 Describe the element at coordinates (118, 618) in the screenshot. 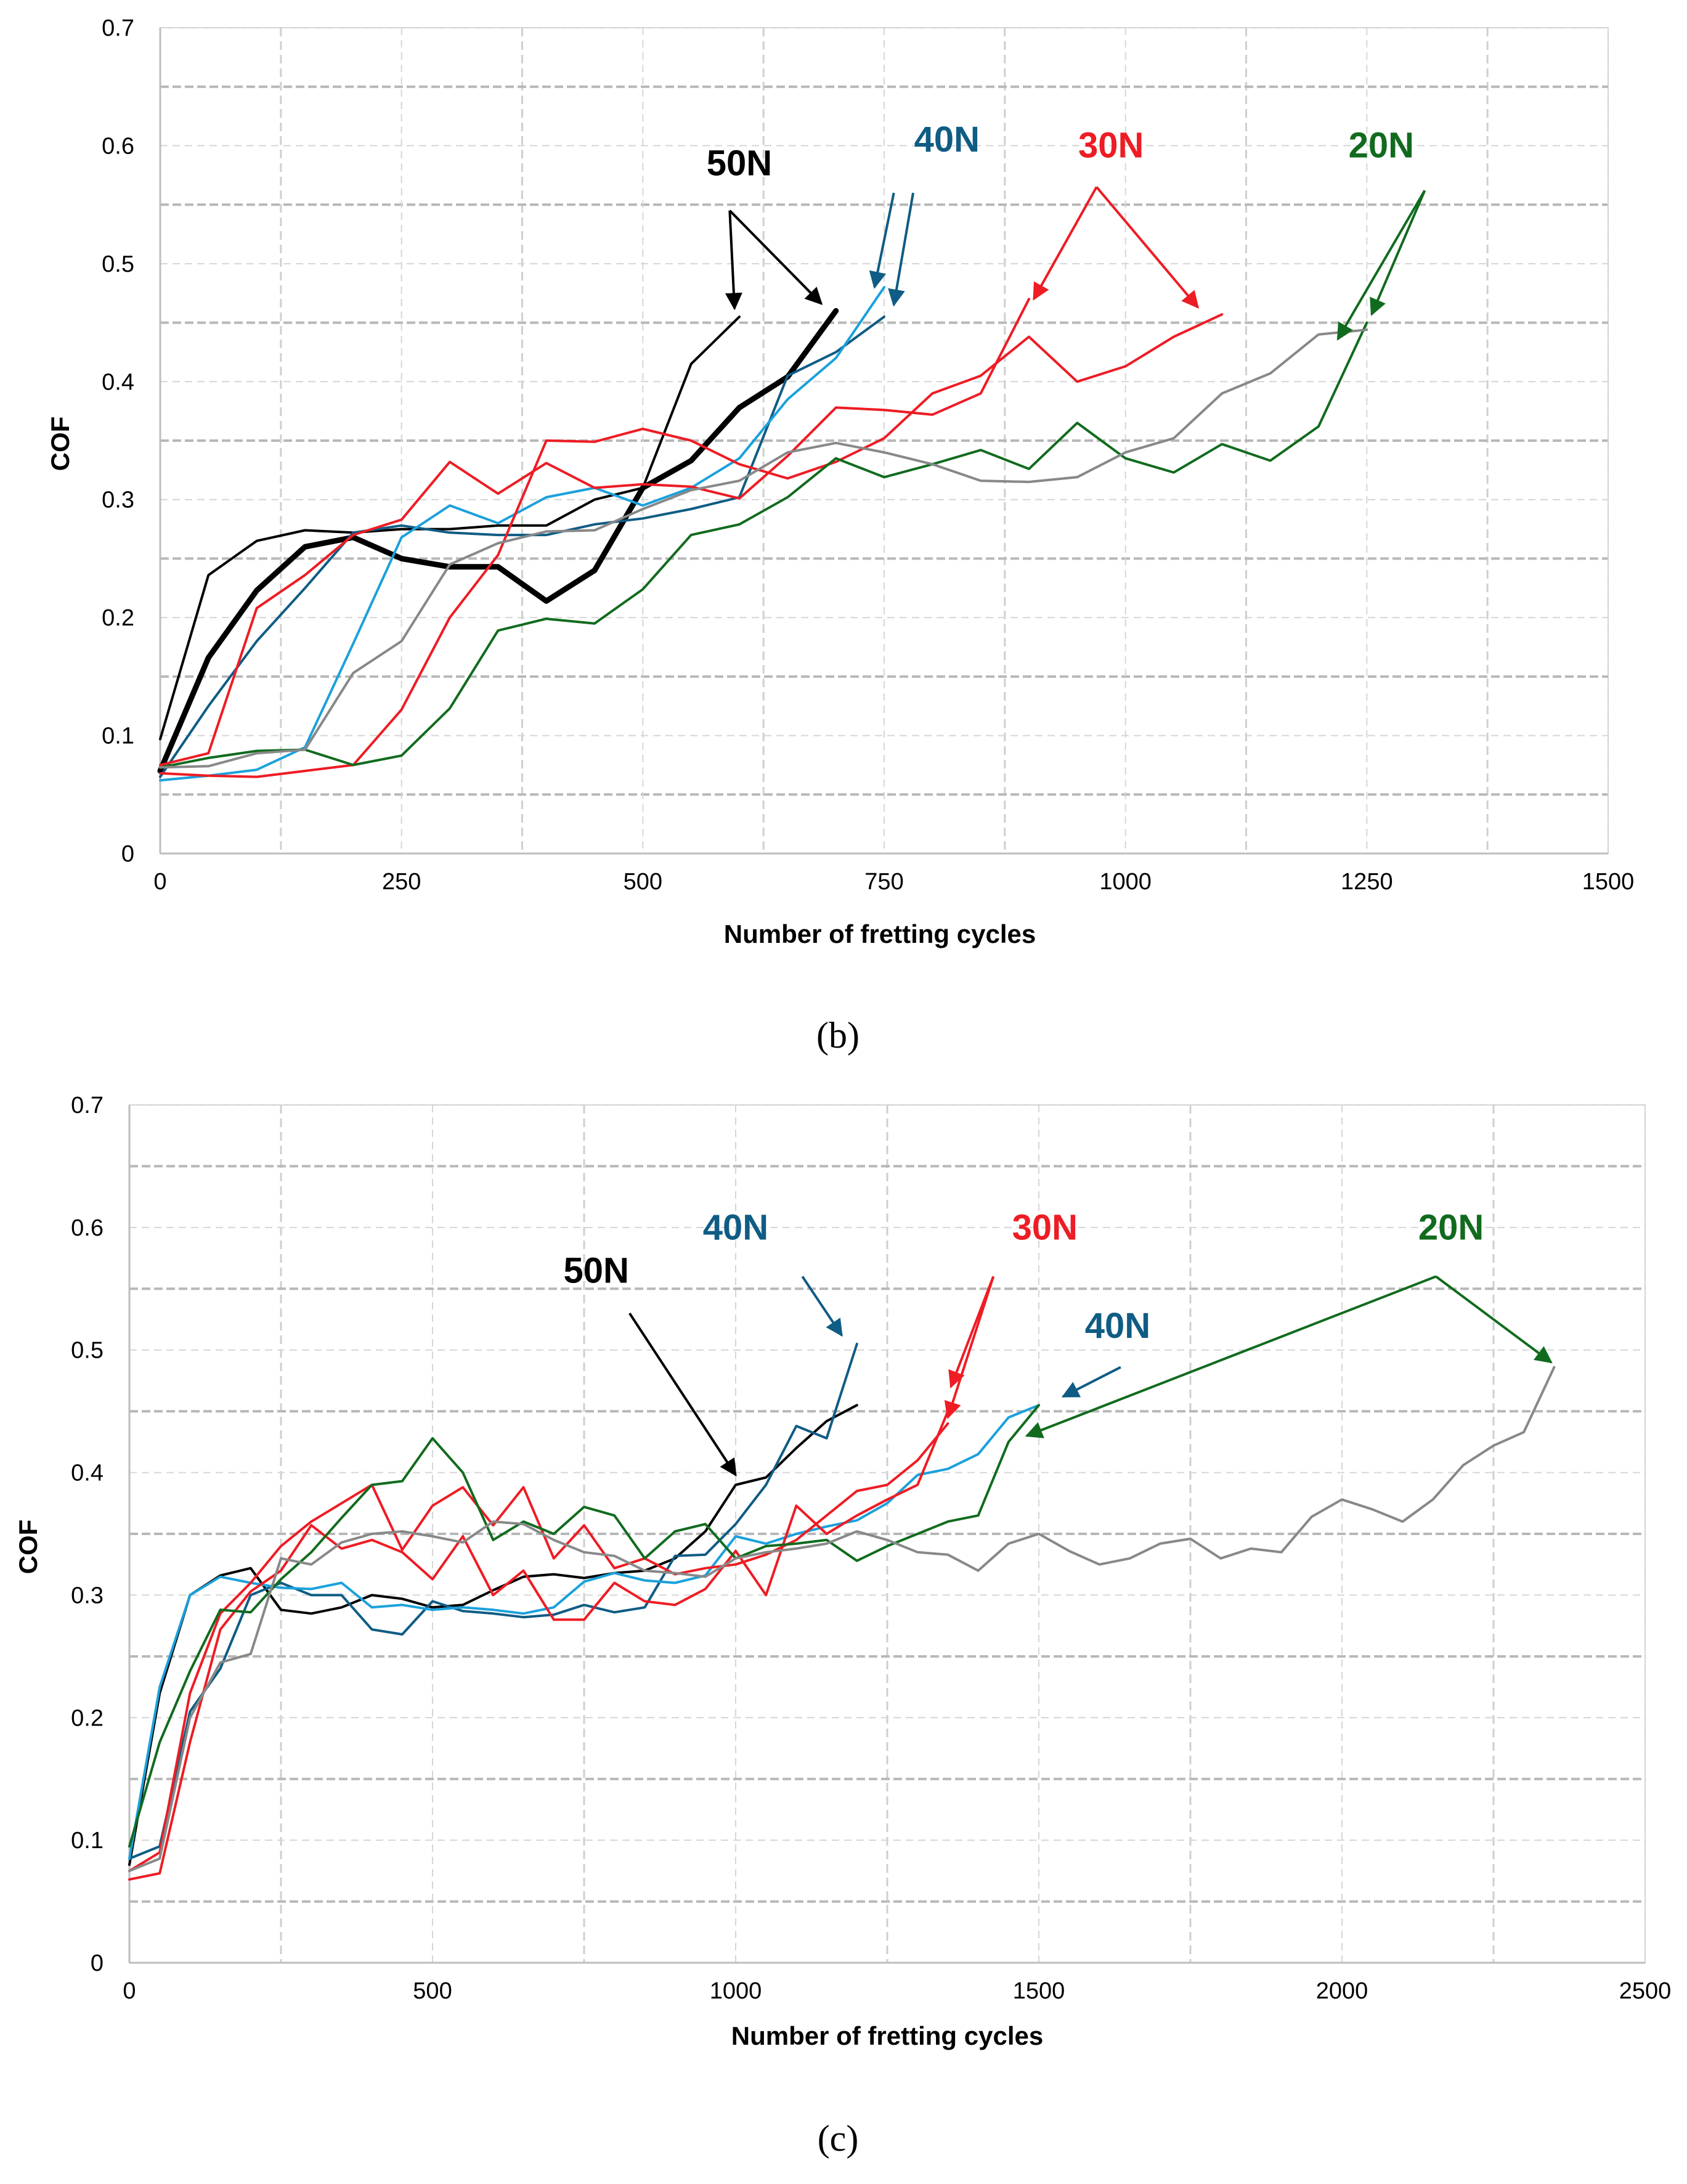

I see `chart-b-y-tick-label: 0.2` at that location.